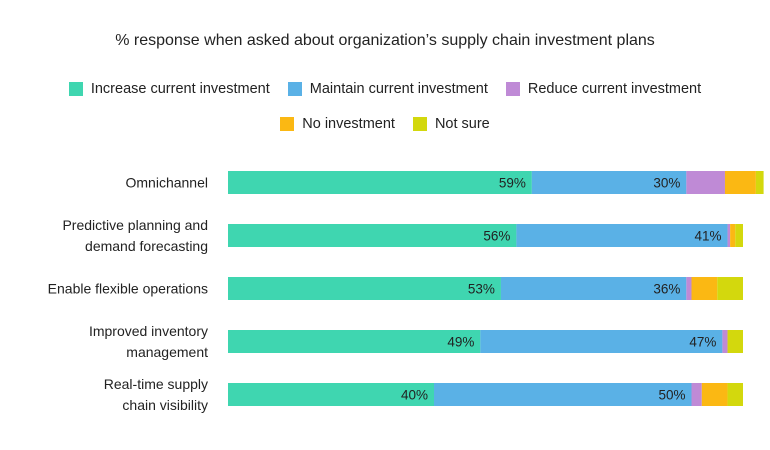 This screenshot has height=450, width=770. Describe the element at coordinates (294, 89) in the screenshot. I see `legend-swatch-maintain` at that location.